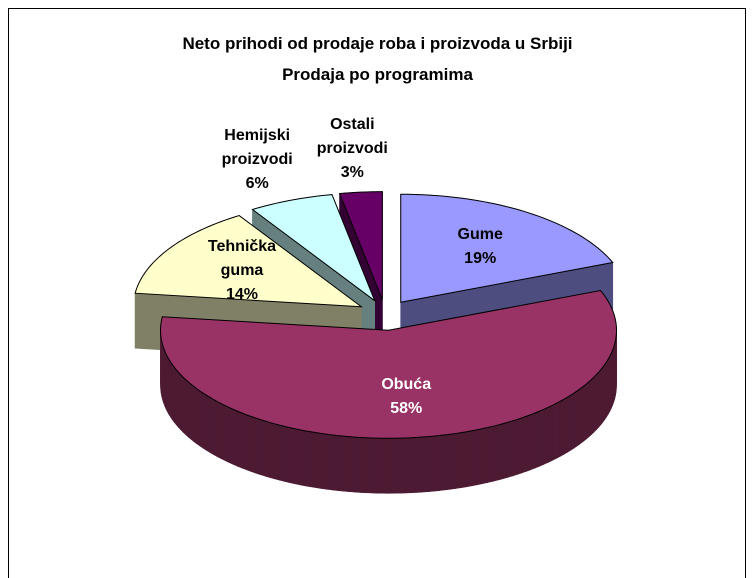 The image size is (755, 578). I want to click on slice-value: 19%, so click(480, 258).